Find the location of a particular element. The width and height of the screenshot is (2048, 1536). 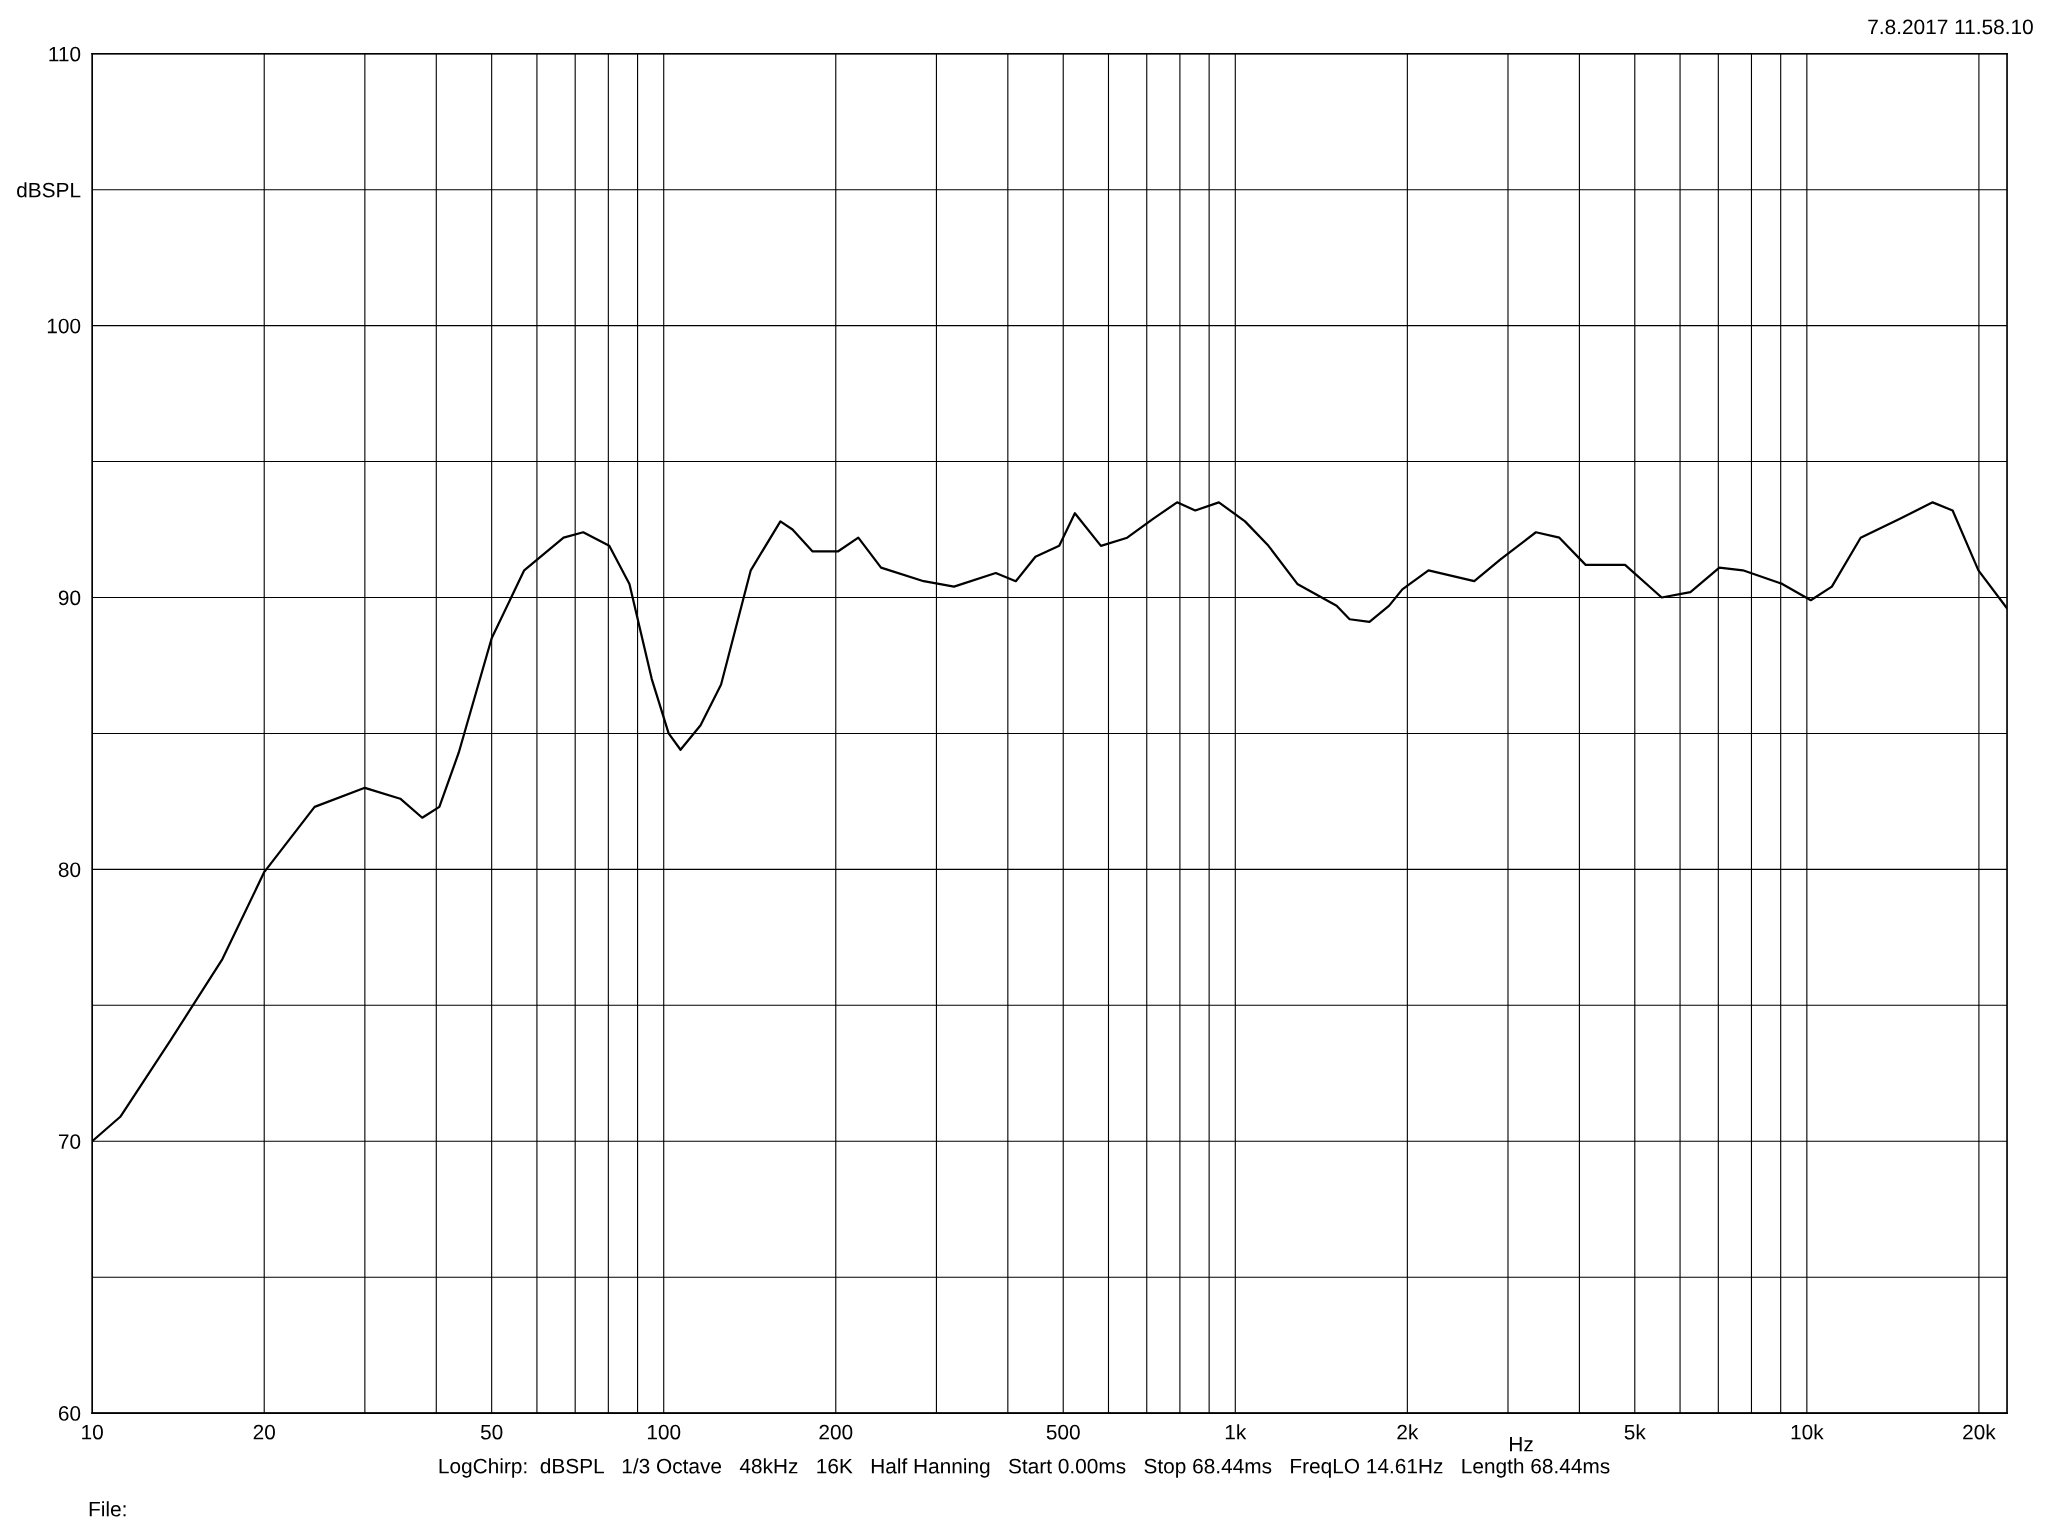

x-tick-label: 10 is located at coordinates (92, 1432).